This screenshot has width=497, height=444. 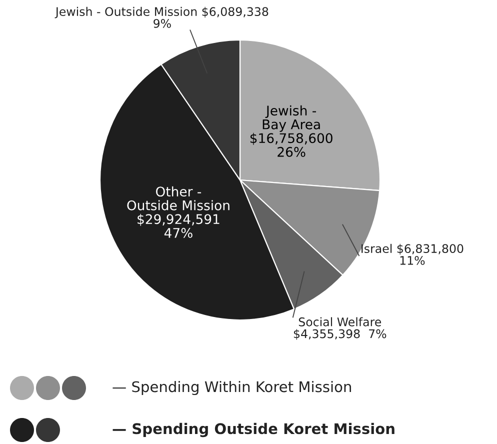 What do you see at coordinates (179, 226) in the screenshot?
I see `data-label: $29,924,591 47%` at bounding box center [179, 226].